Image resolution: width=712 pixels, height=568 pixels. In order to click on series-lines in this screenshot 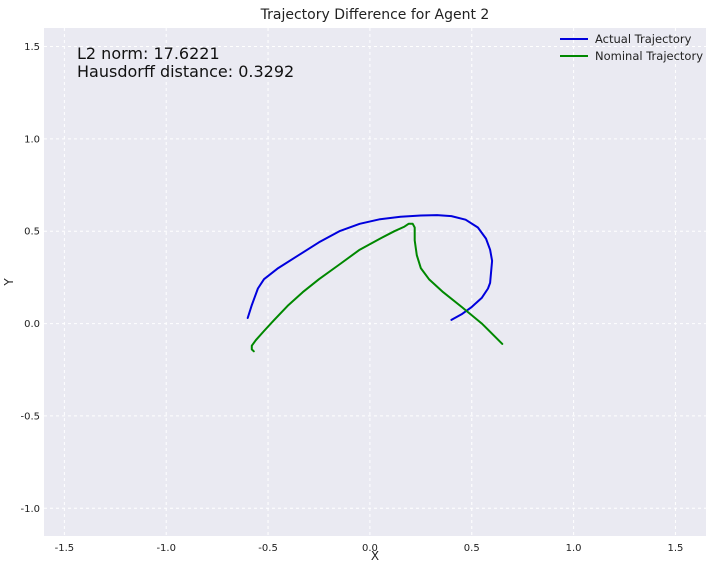, I will do `click(375, 283)`.